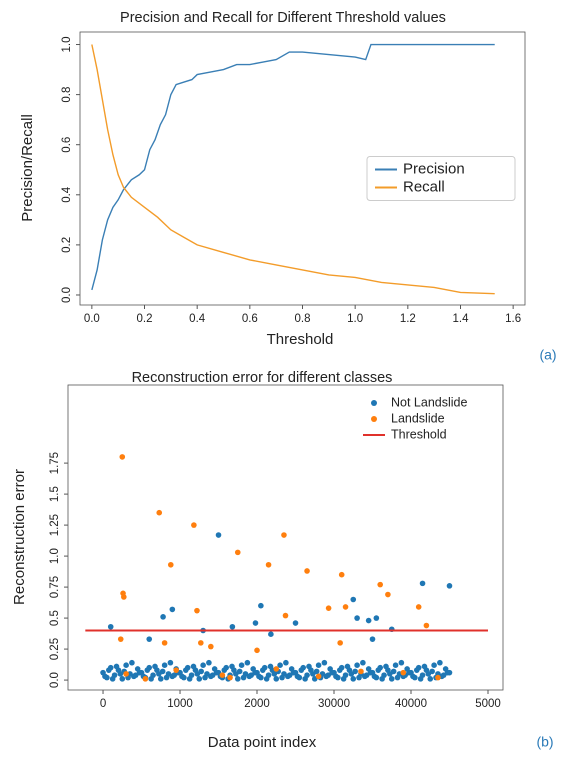  I want to click on y-tick-label: 1.25, so click(55, 525).